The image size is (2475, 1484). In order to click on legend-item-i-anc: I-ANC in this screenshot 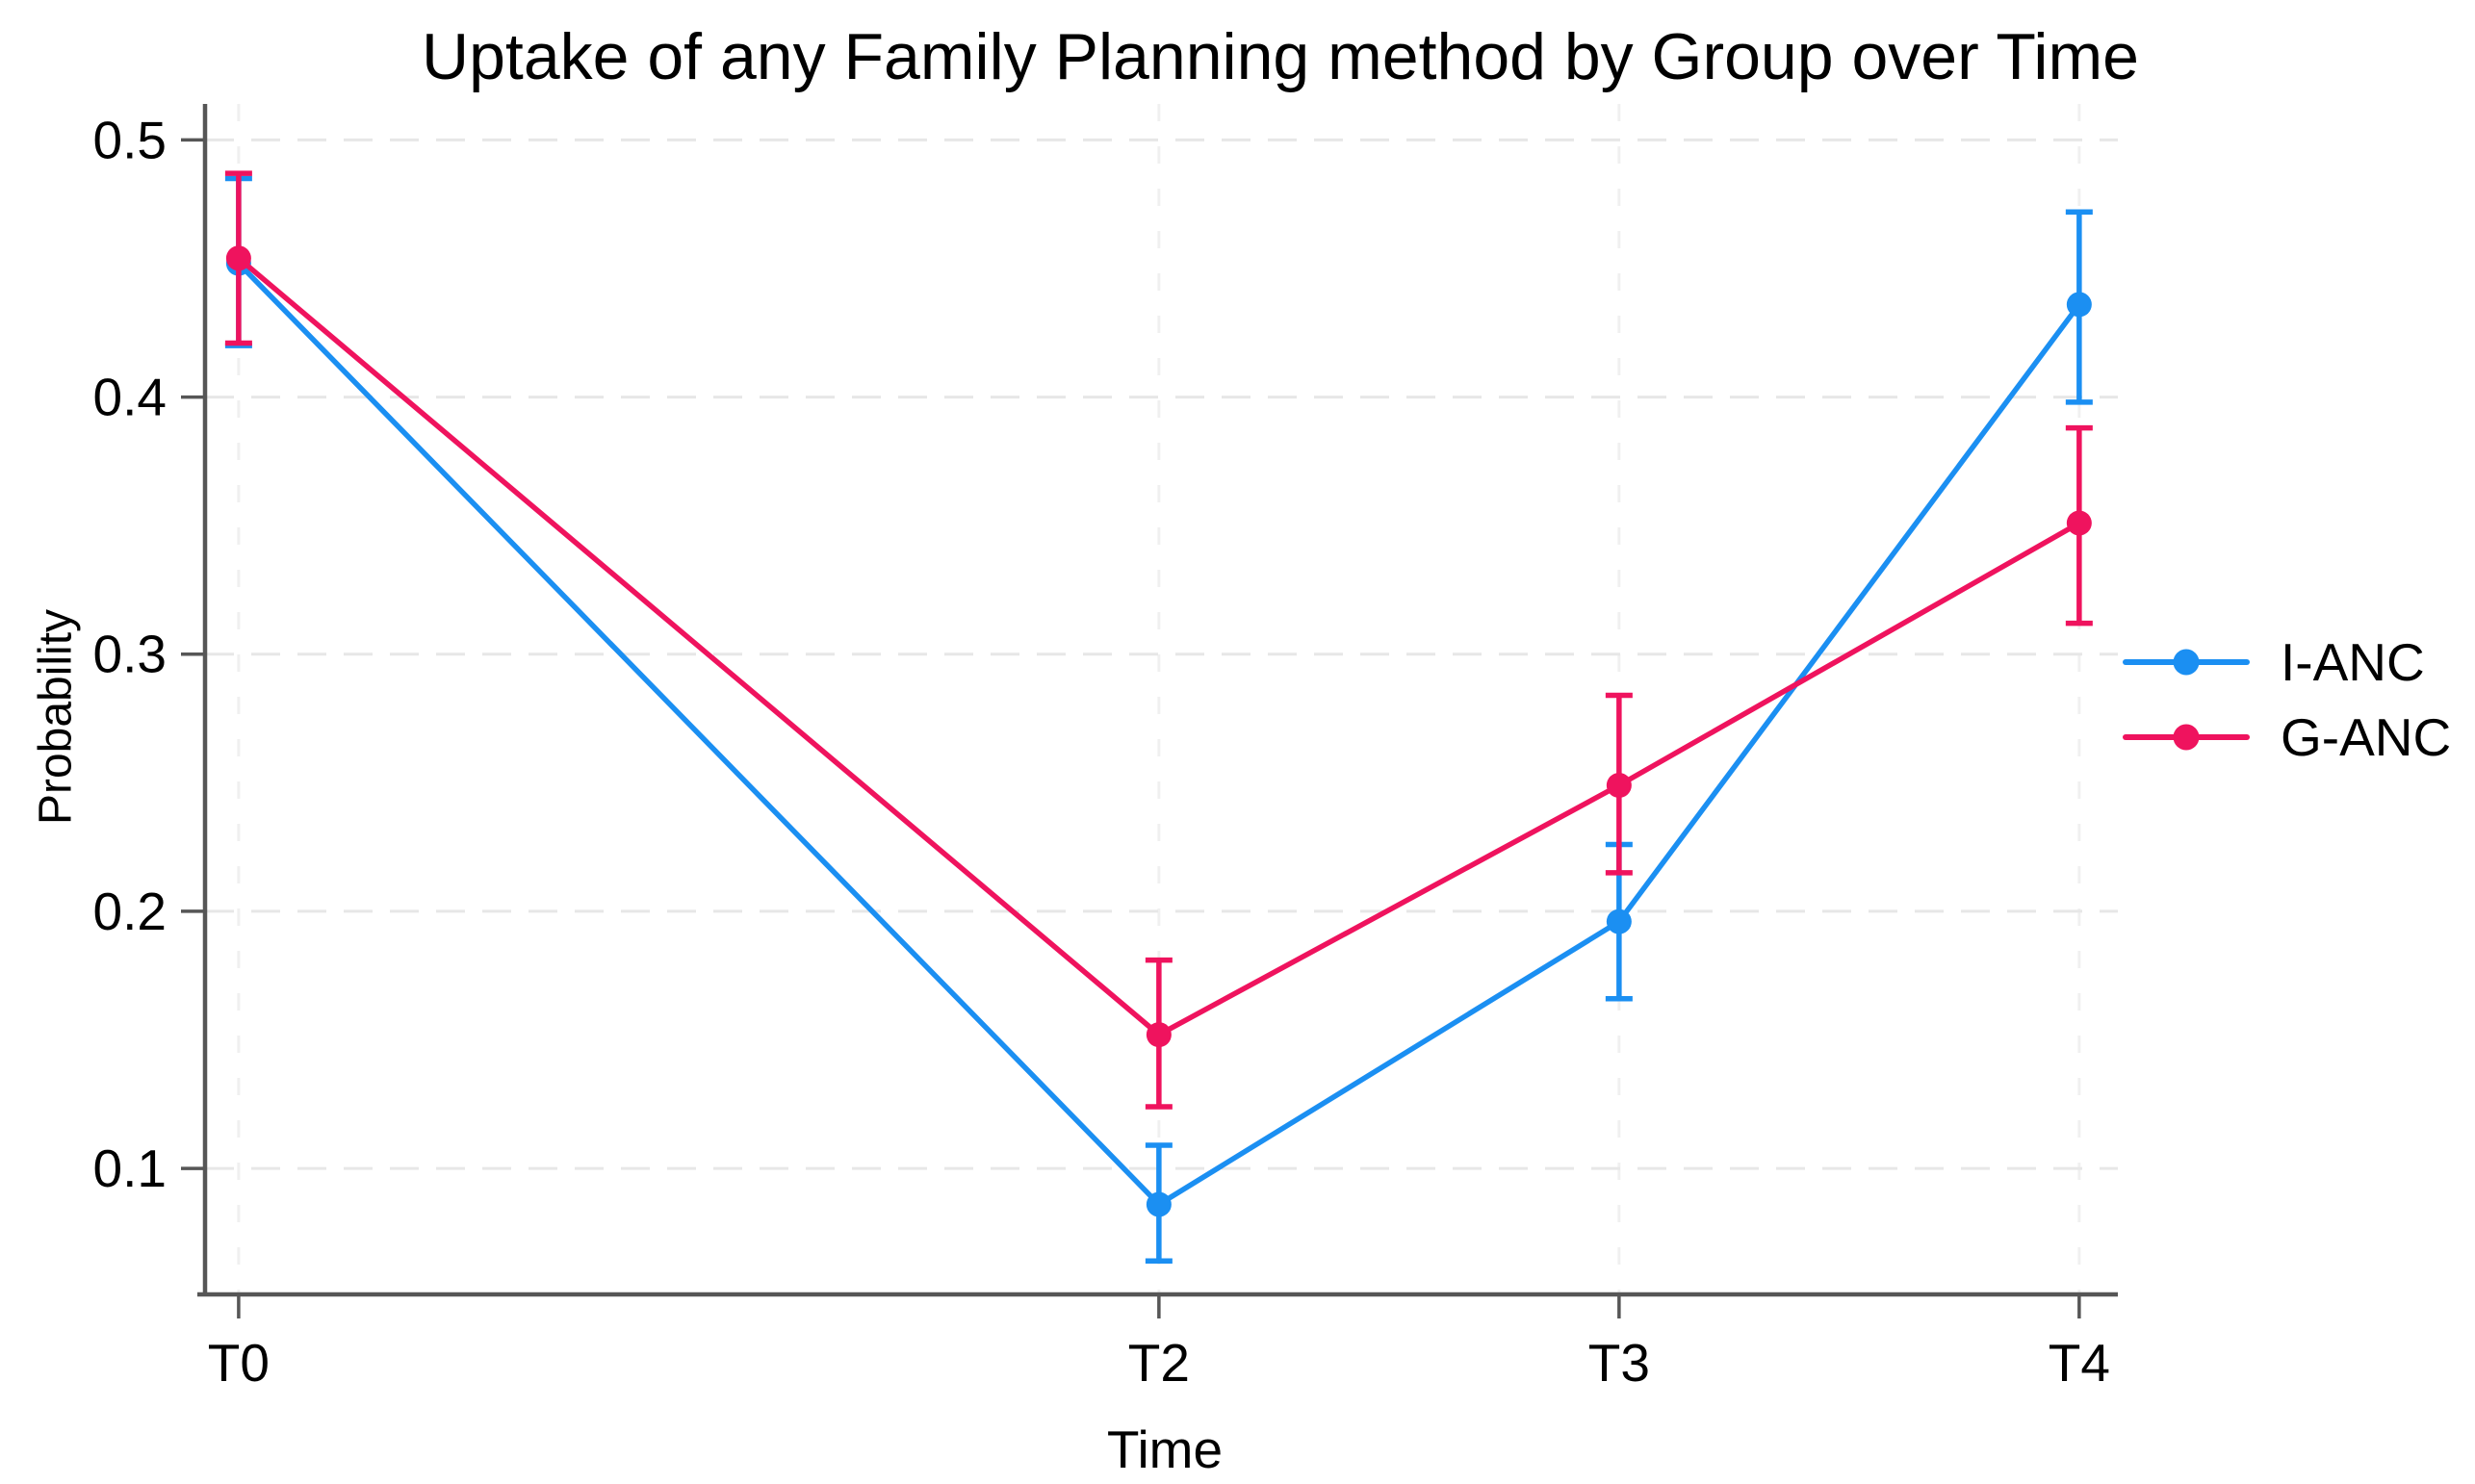, I will do `click(2287, 663)`.